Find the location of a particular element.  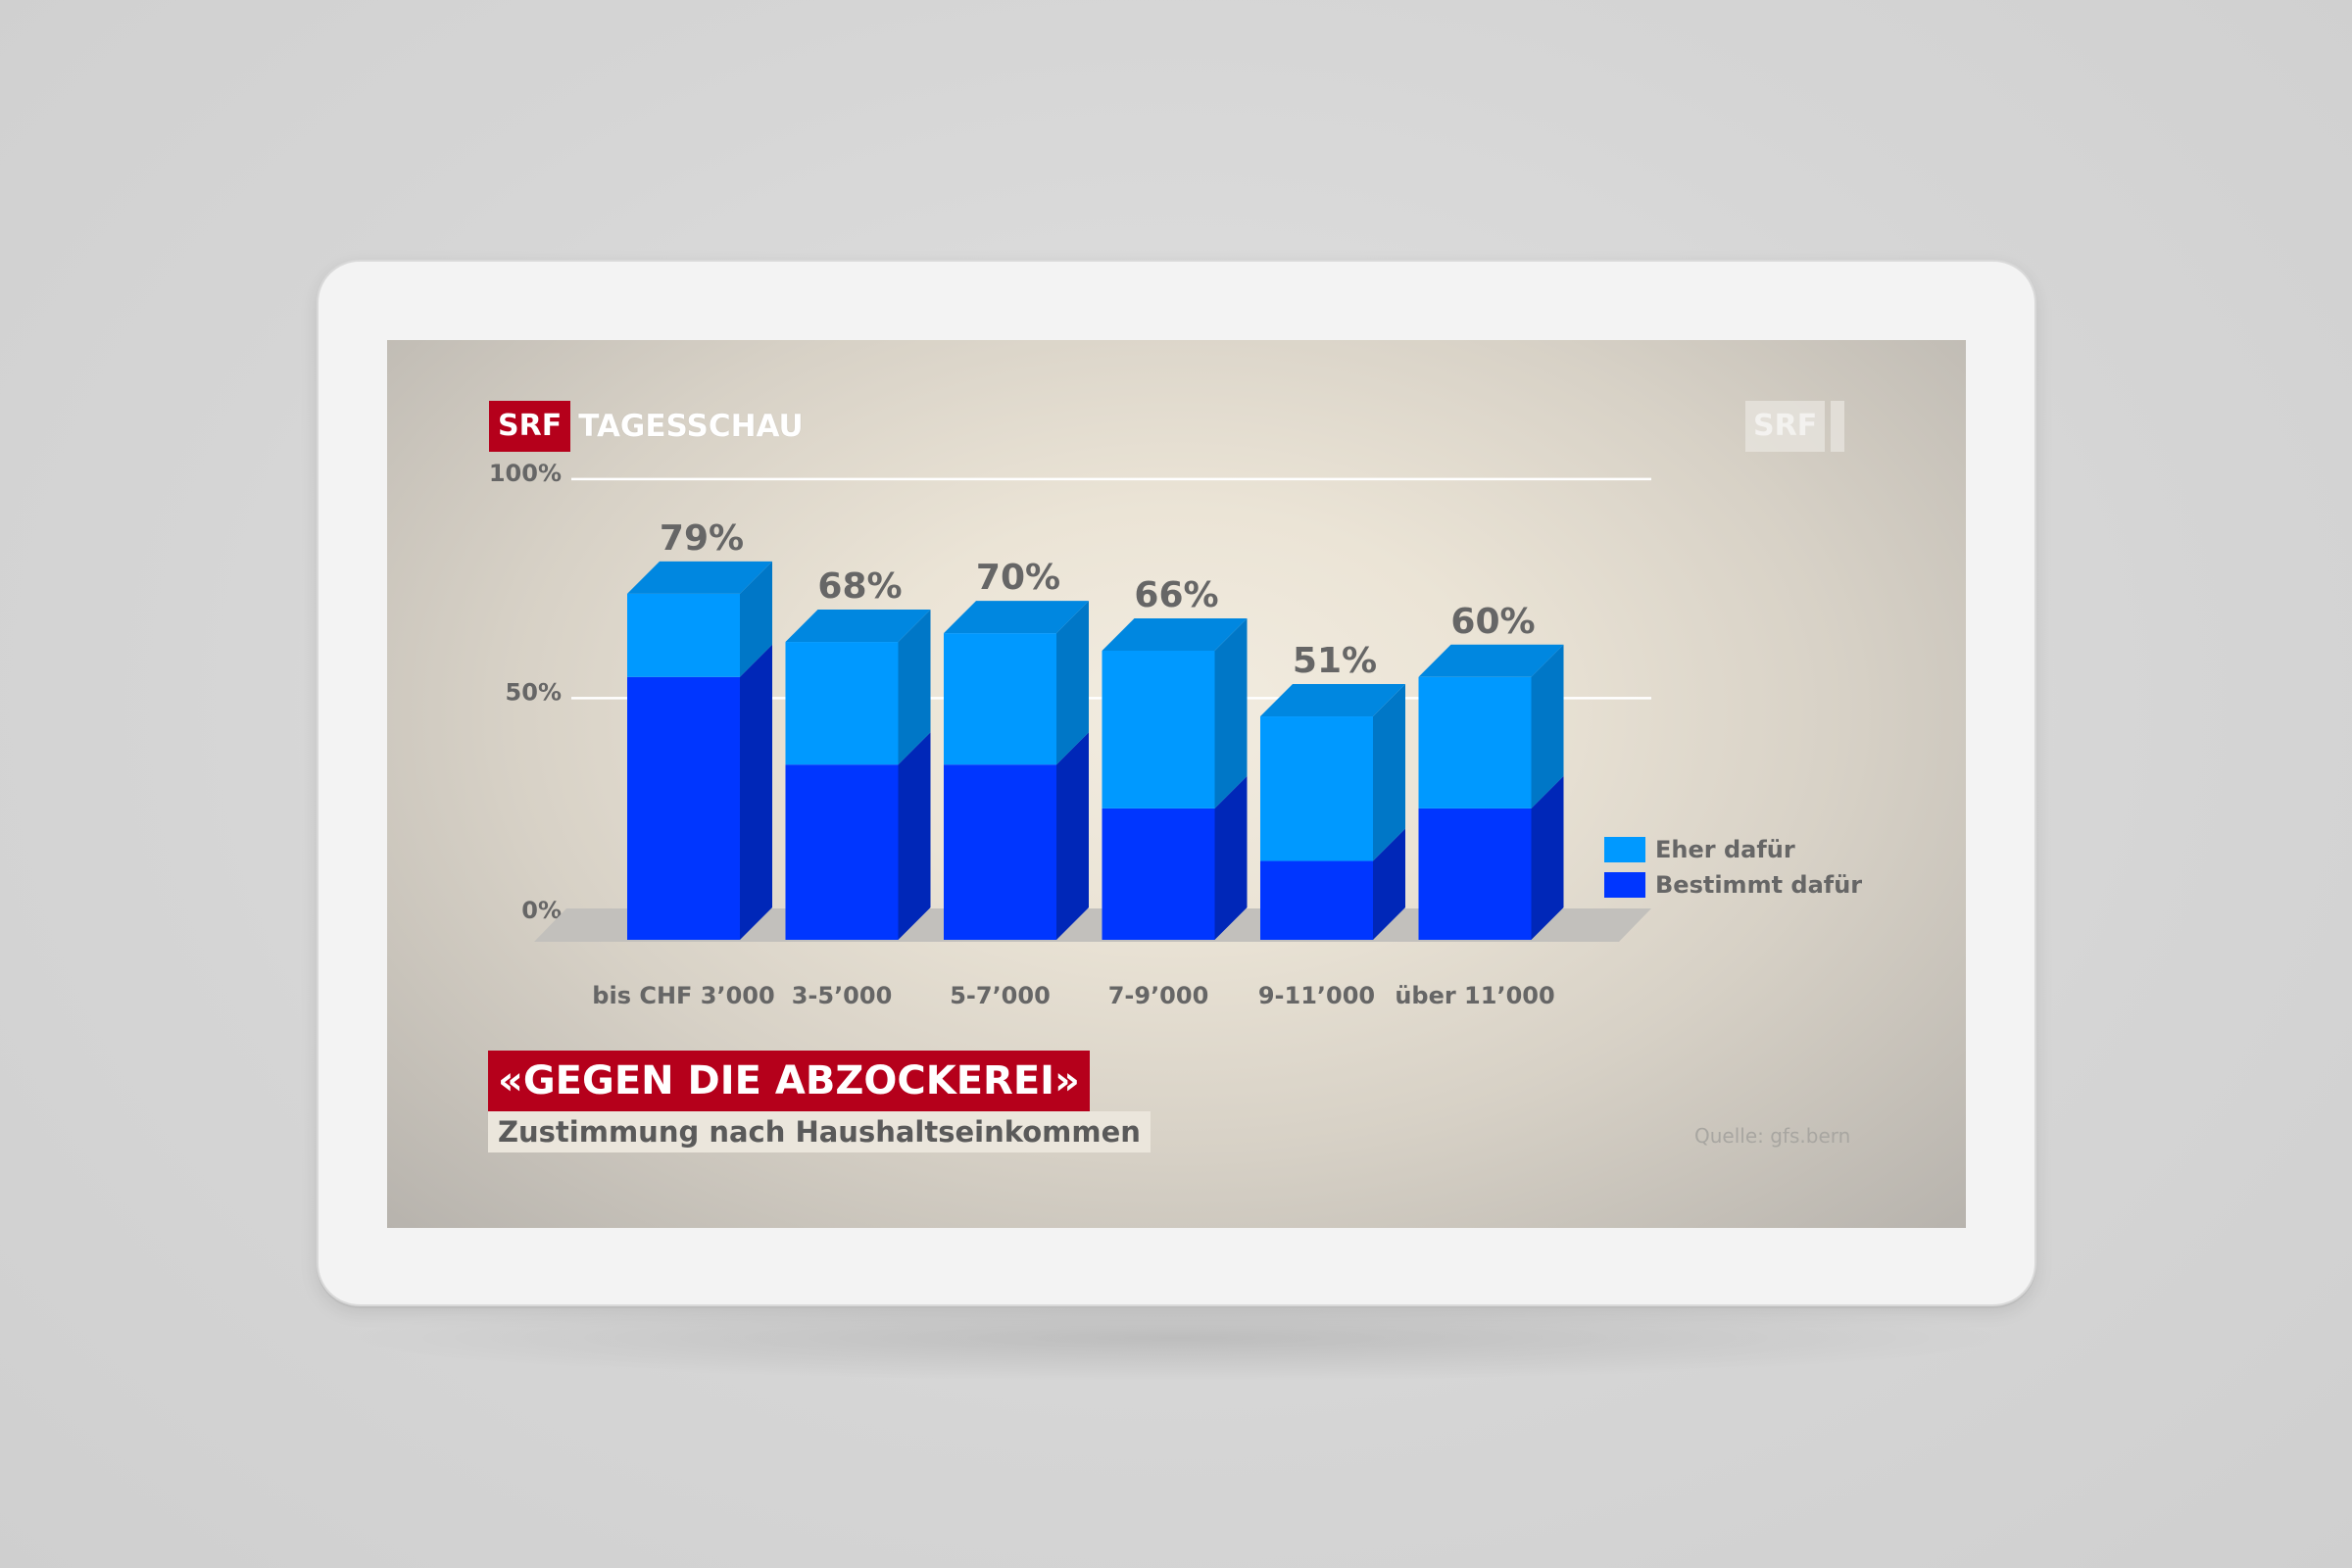

y-tick-label: 100% is located at coordinates (525, 473).